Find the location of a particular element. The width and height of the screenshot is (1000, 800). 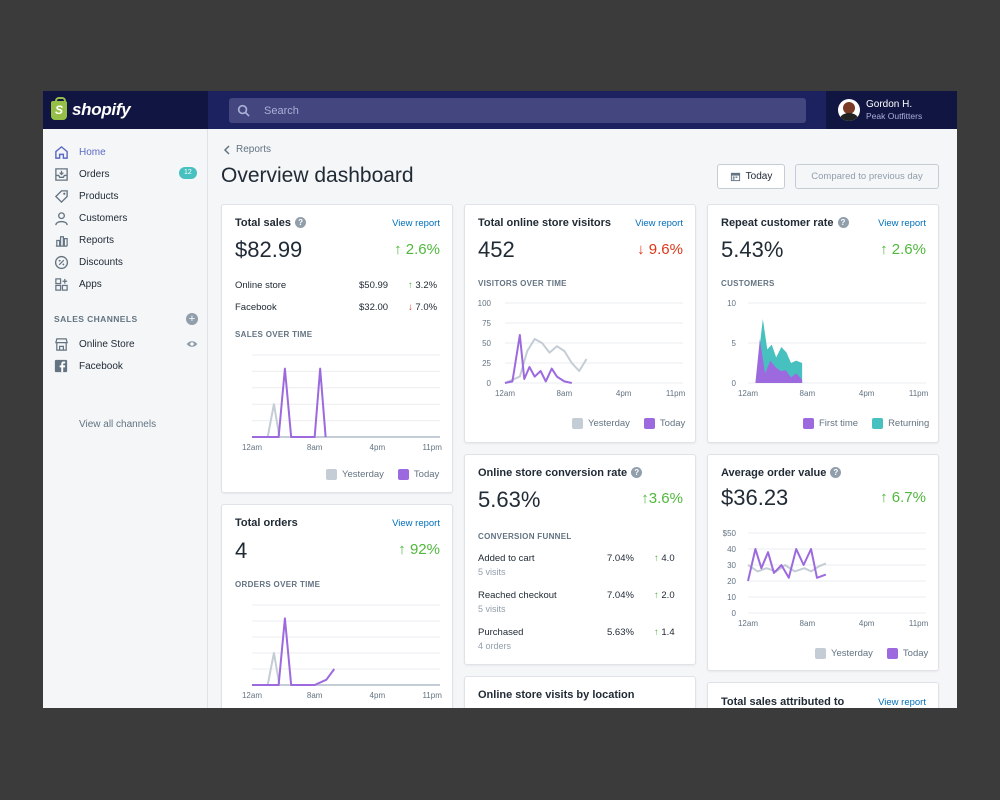

sidebar-item-label: Facebook is located at coordinates (101, 366).